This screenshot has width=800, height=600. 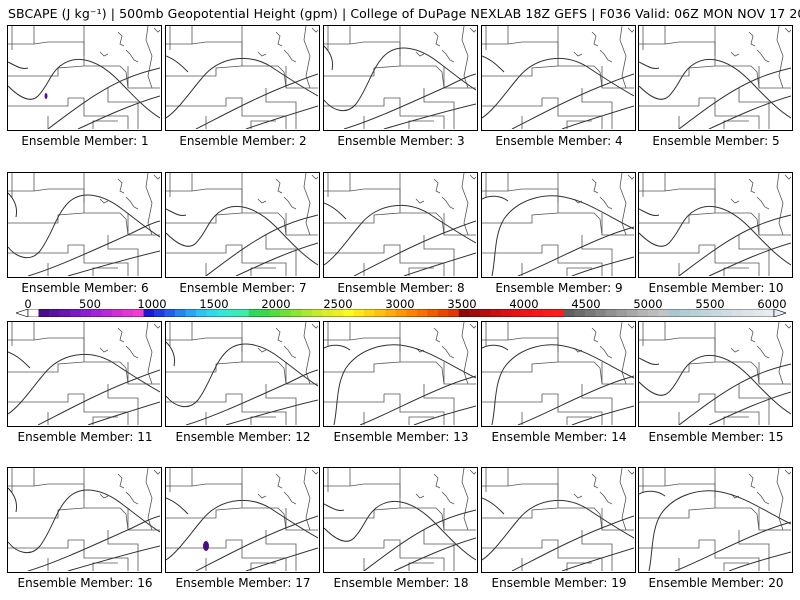 I want to click on sbcape-colorbar, so click(x=401, y=313).